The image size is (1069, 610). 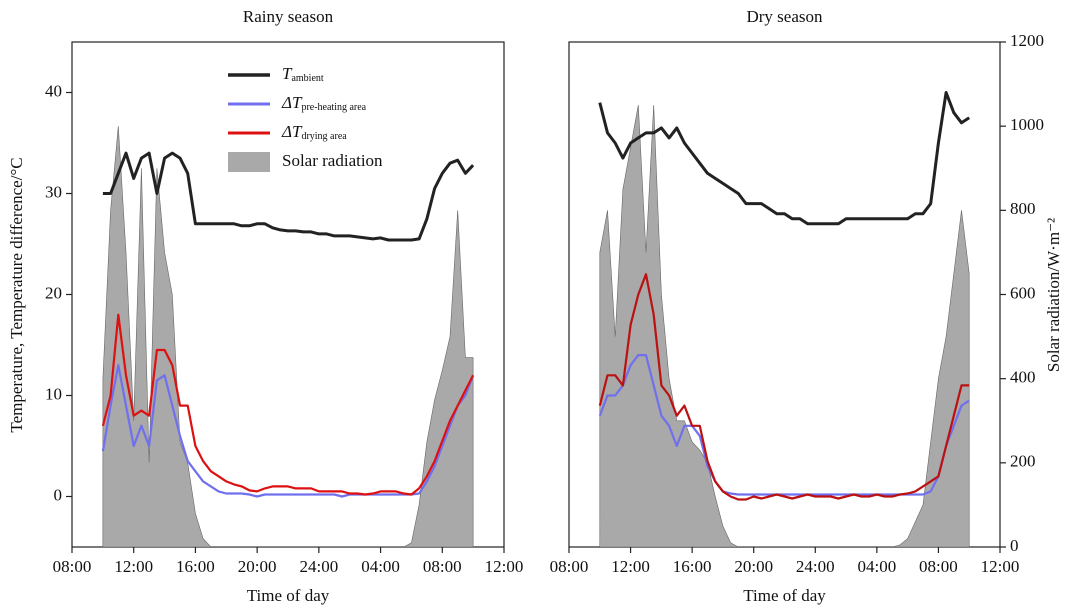 I want to click on legend-label: Tambient, so click(x=303, y=74).